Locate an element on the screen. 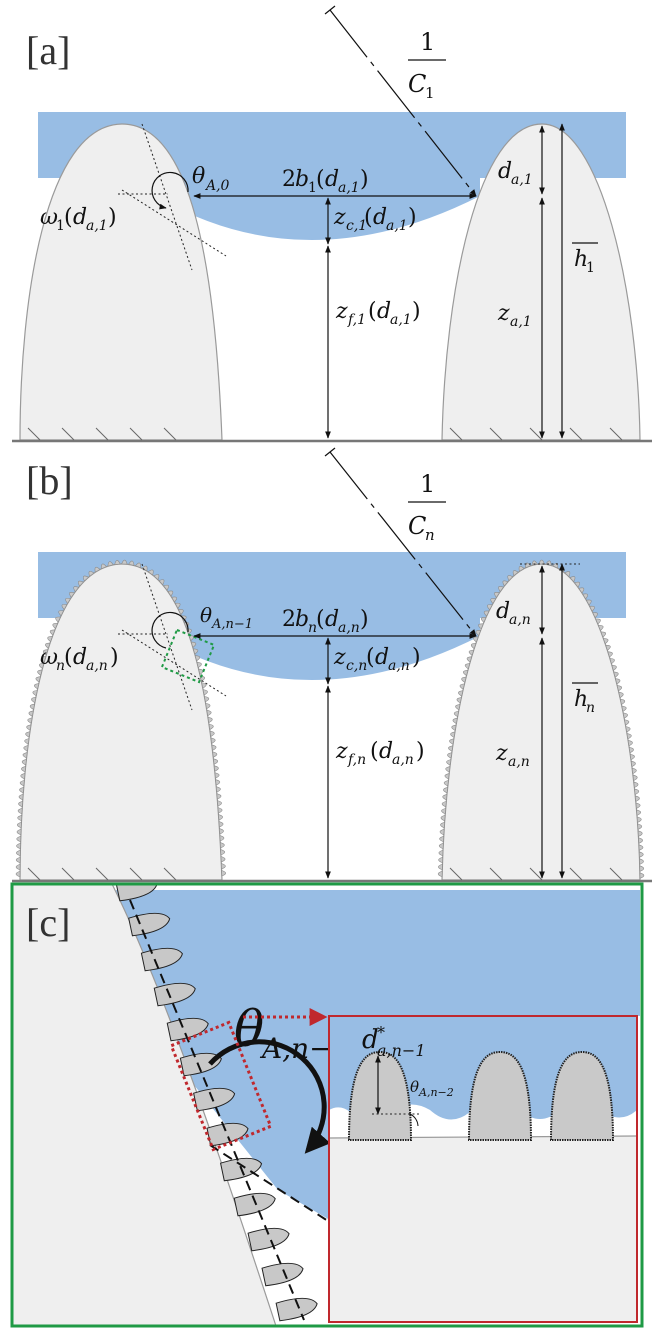 The image size is (652, 1330). meniscus-depth-label-a: z c,1 ( d a,1 ) is located at coordinates (375, 219).